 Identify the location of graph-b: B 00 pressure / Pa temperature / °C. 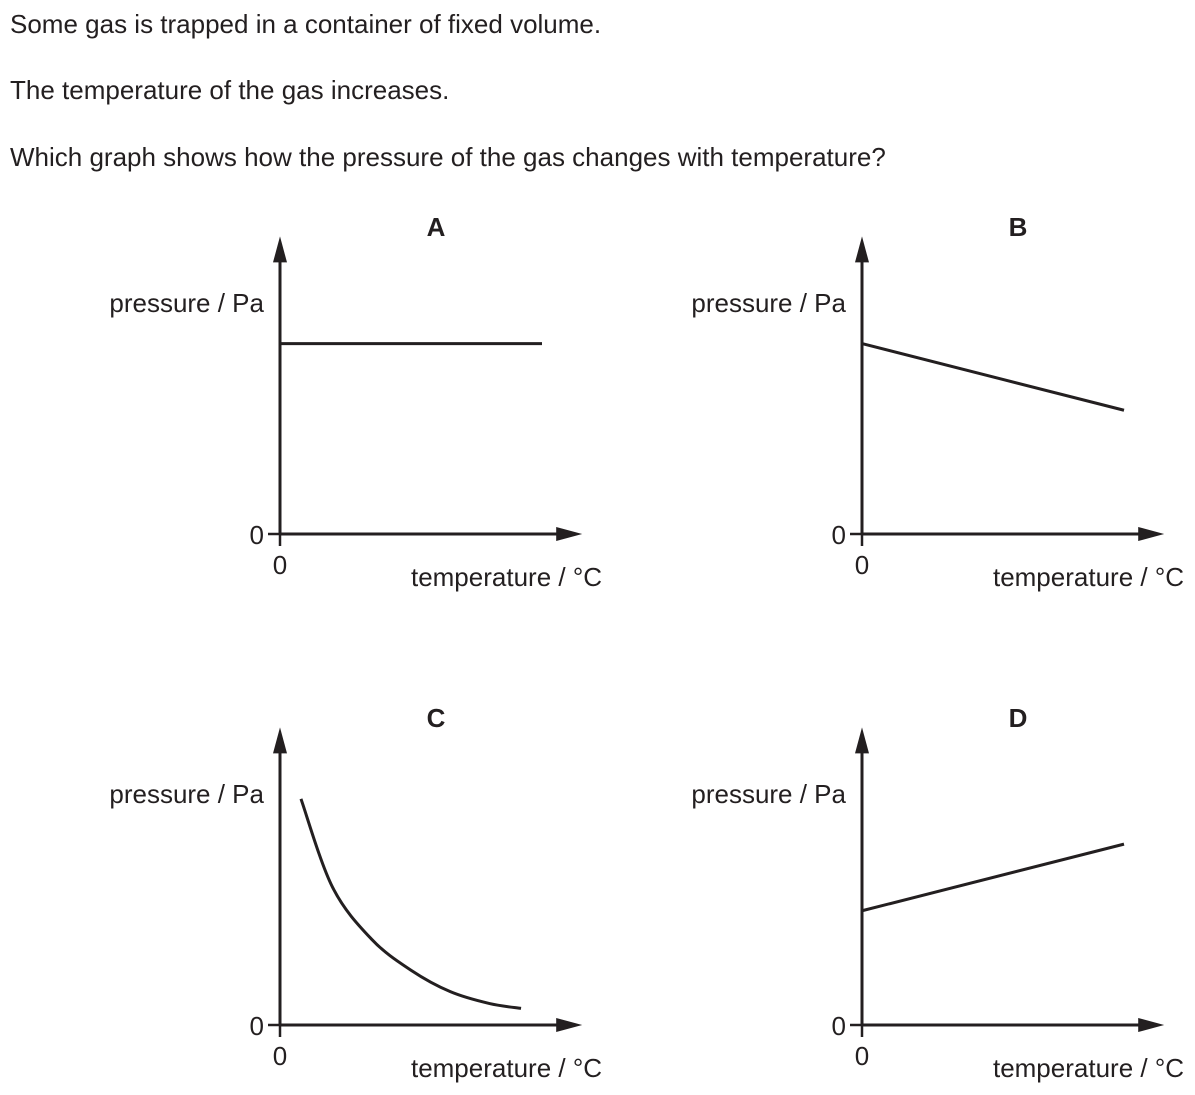
(937, 402).